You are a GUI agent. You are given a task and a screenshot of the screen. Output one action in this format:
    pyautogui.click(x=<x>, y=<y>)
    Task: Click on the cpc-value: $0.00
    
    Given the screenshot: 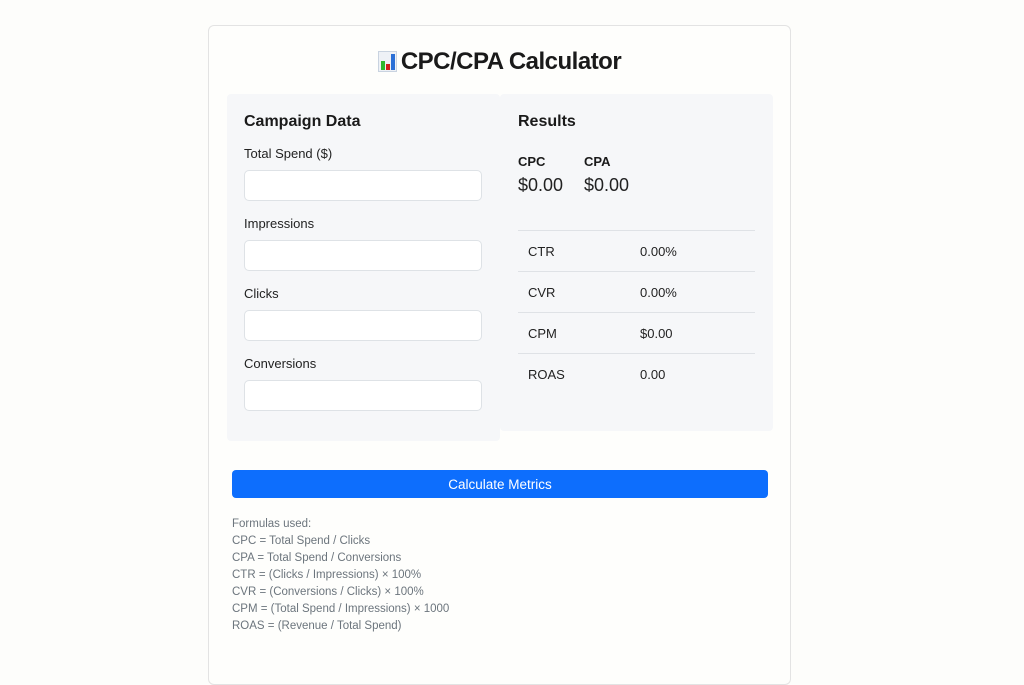 What is the action you would take?
    pyautogui.click(x=541, y=185)
    